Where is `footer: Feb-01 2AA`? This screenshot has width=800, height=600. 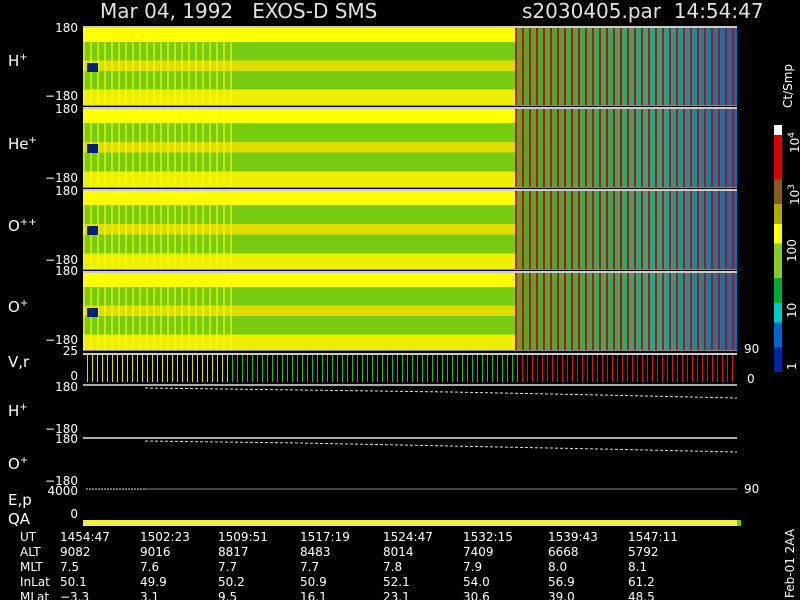 footer: Feb-01 2AA is located at coordinates (790, 563).